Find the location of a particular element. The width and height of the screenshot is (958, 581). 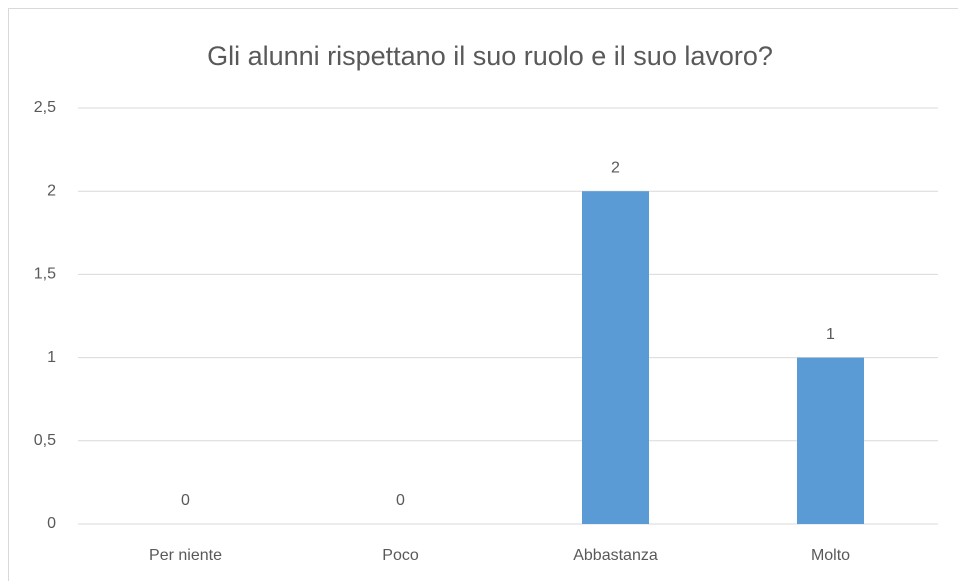

x-tick-label: Abbastanza is located at coordinates (615, 555).